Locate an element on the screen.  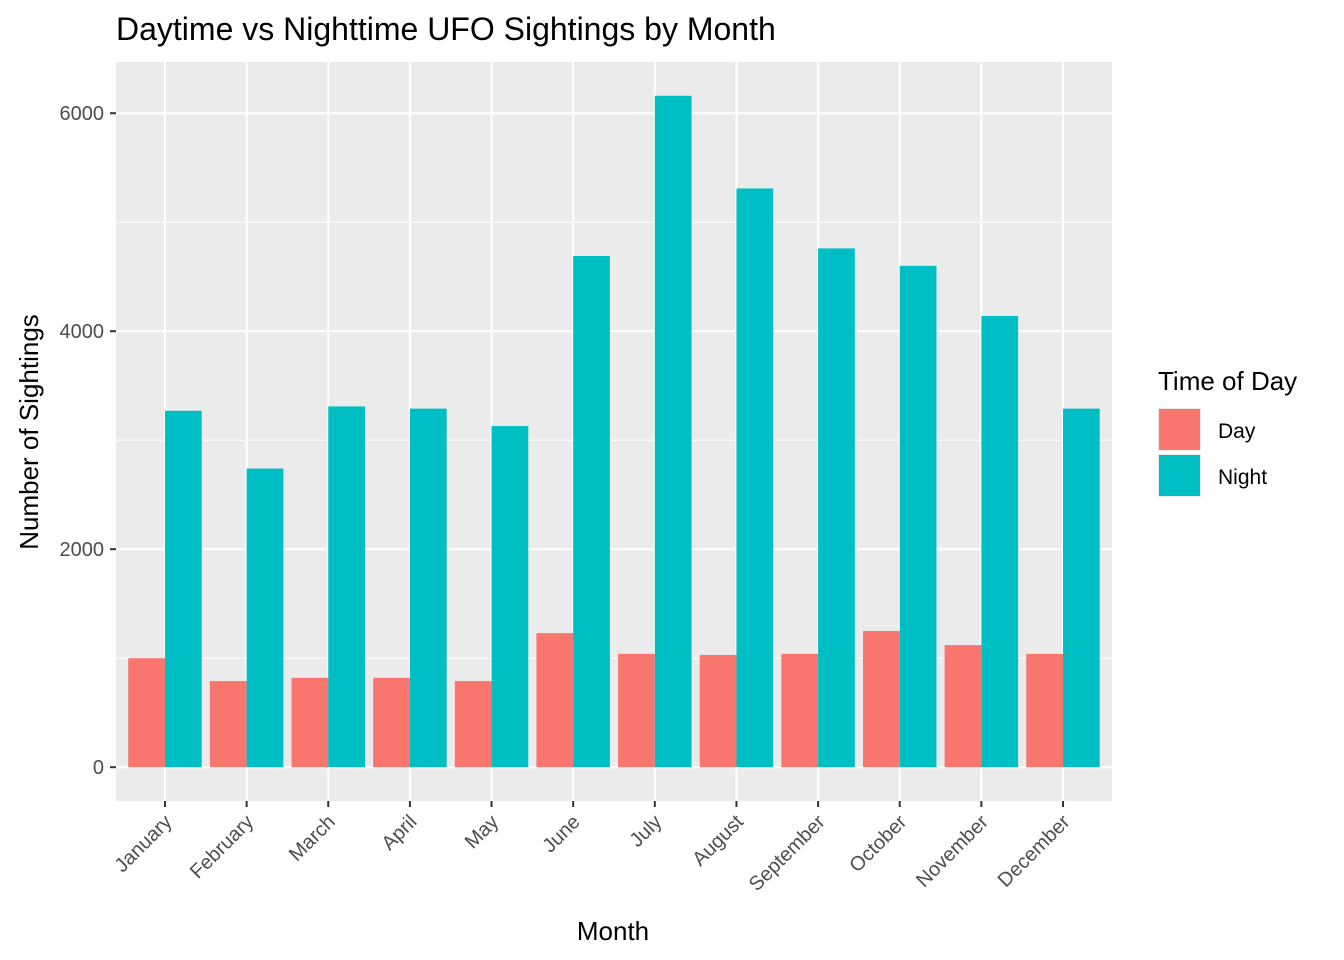
x-tick-label: February is located at coordinates (222, 847).